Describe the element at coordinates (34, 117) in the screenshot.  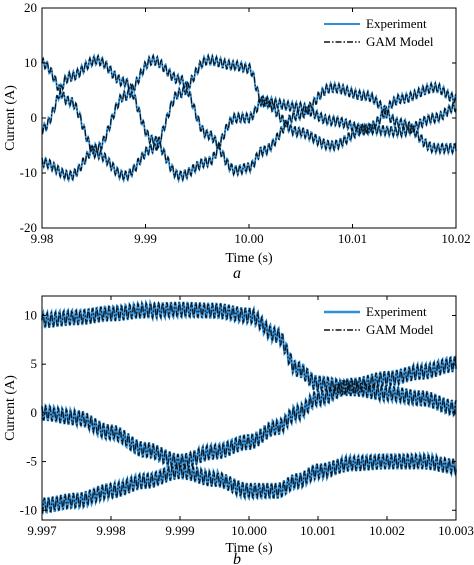
I see `y-tick-label-a: 0` at that location.